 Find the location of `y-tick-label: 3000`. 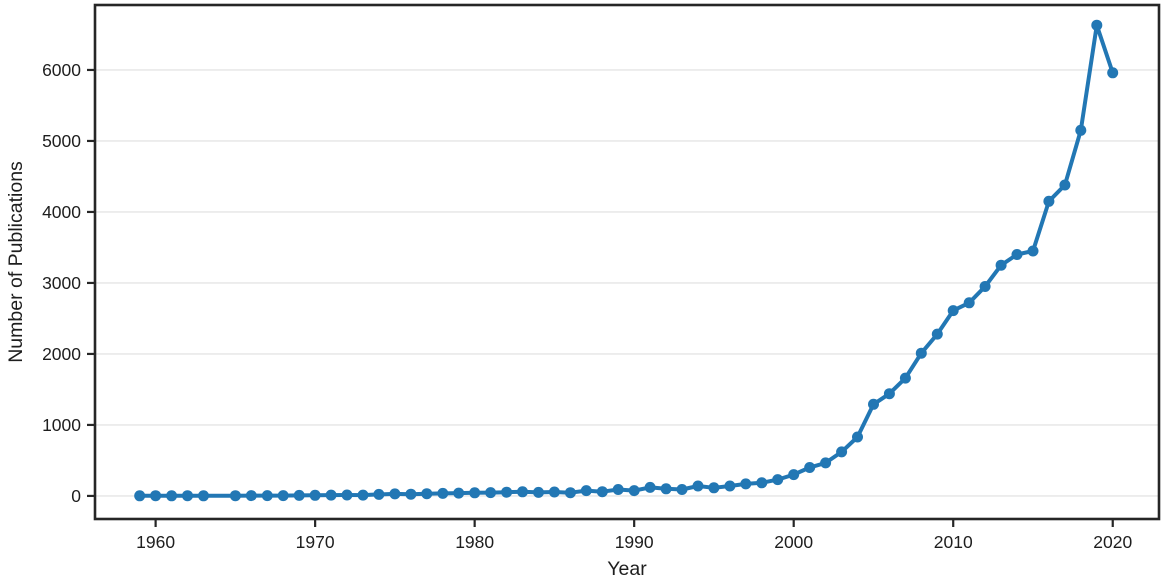

y-tick-label: 3000 is located at coordinates (61, 283).